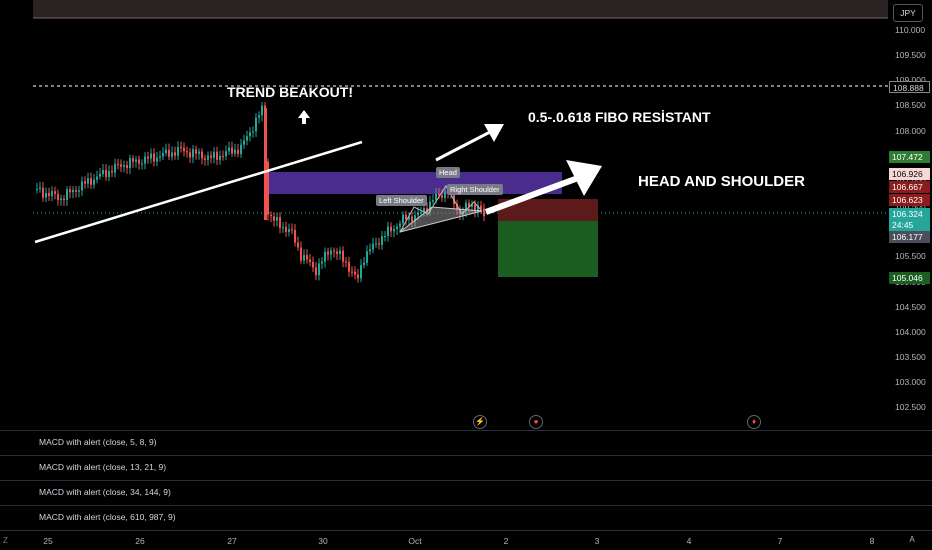  I want to click on indicator-label: MACD with alert (close, 610, 987, 9), so click(107, 517).